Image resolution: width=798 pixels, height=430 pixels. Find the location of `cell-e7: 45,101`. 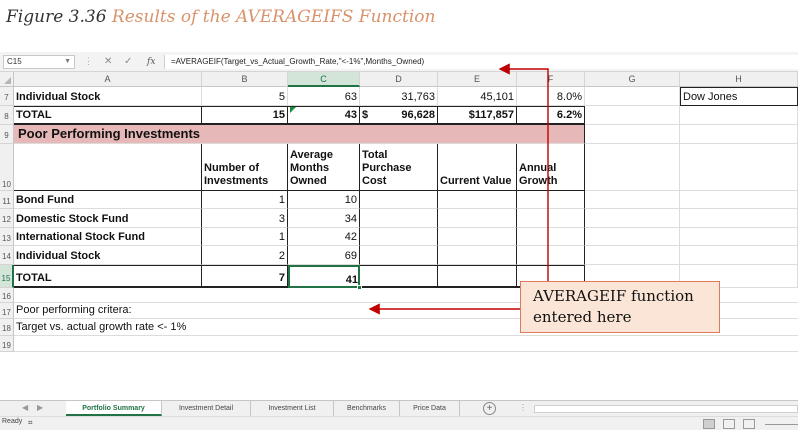

cell-e7: 45,101 is located at coordinates (477, 96).